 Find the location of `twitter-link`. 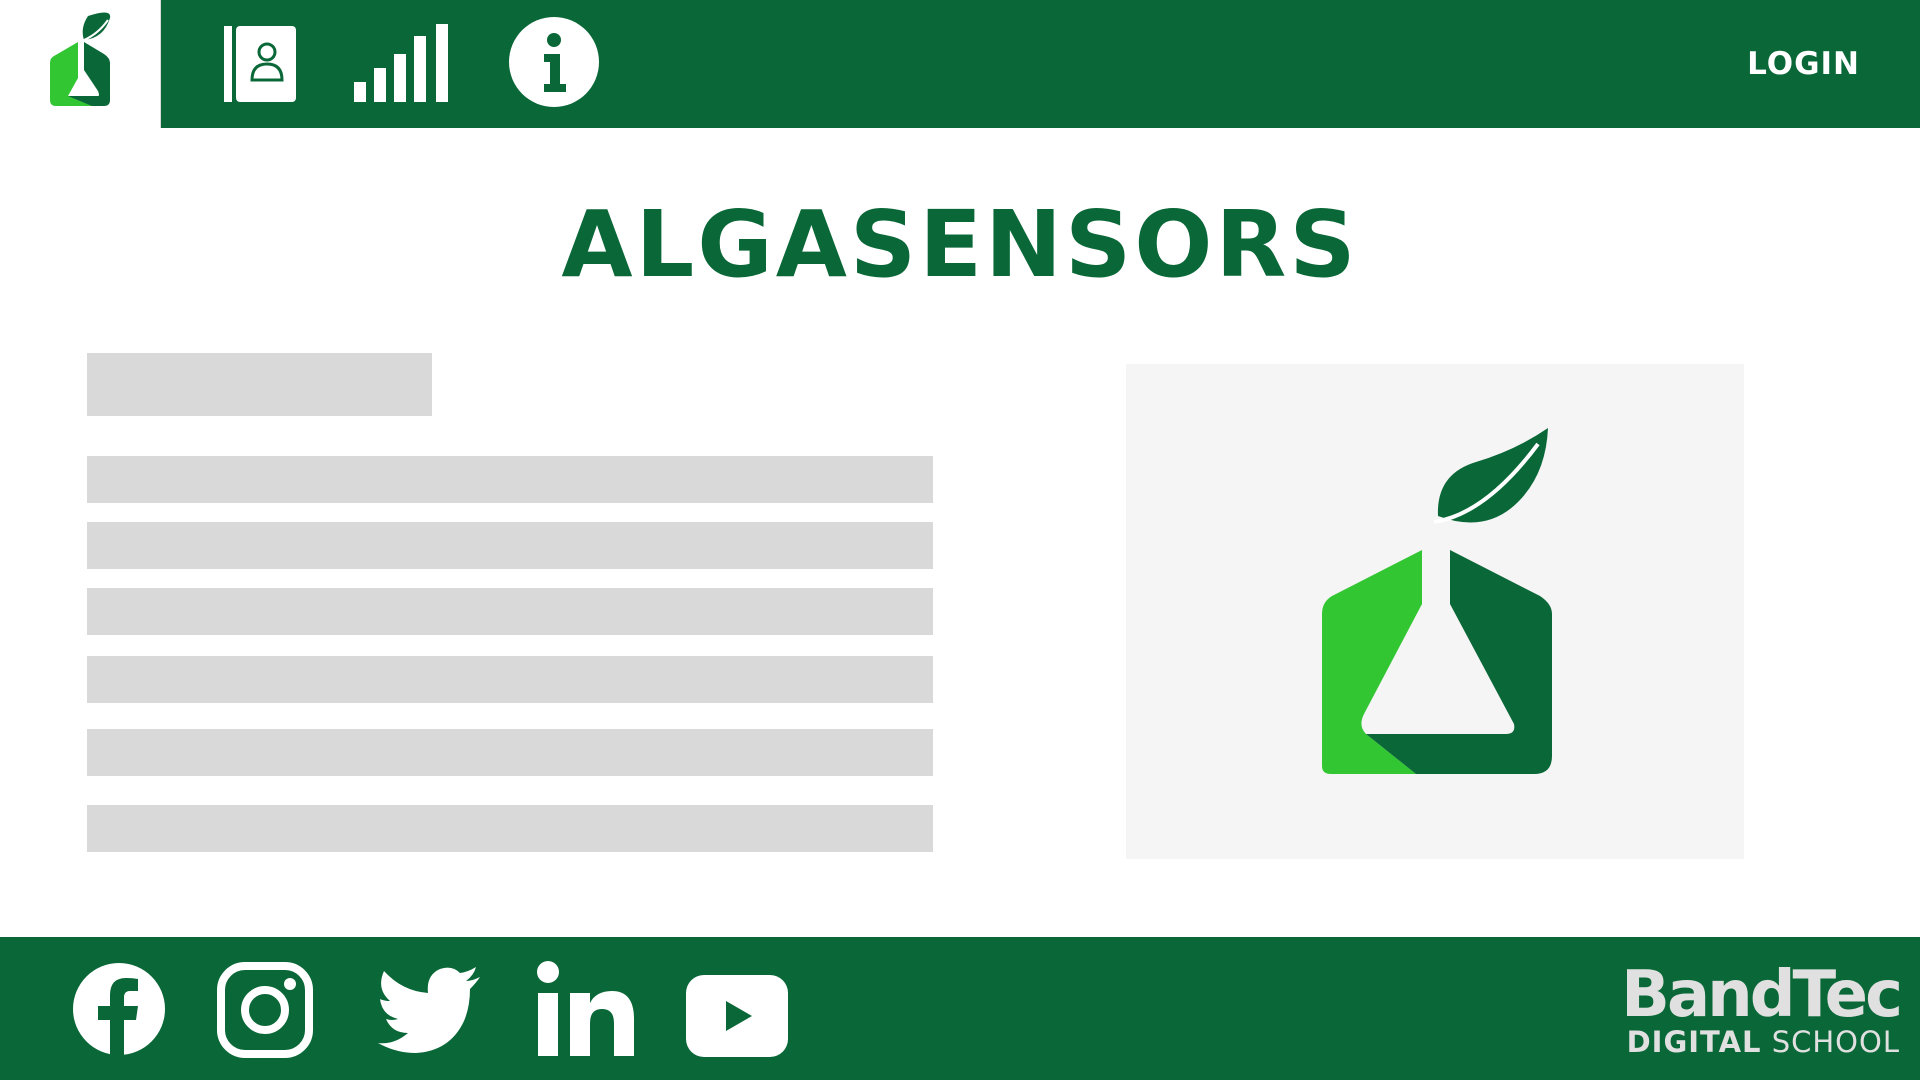

twitter-link is located at coordinates (430, 1012).